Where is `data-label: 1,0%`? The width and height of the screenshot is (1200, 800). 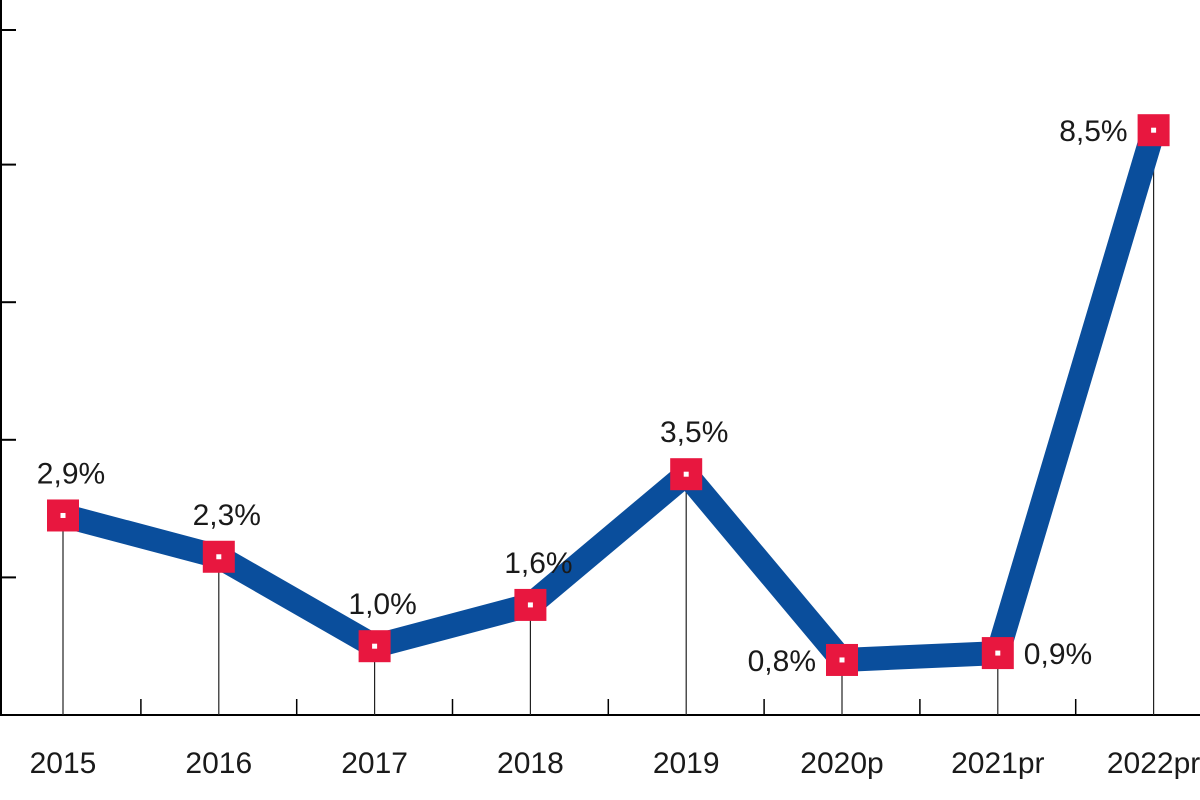 data-label: 1,0% is located at coordinates (382, 604).